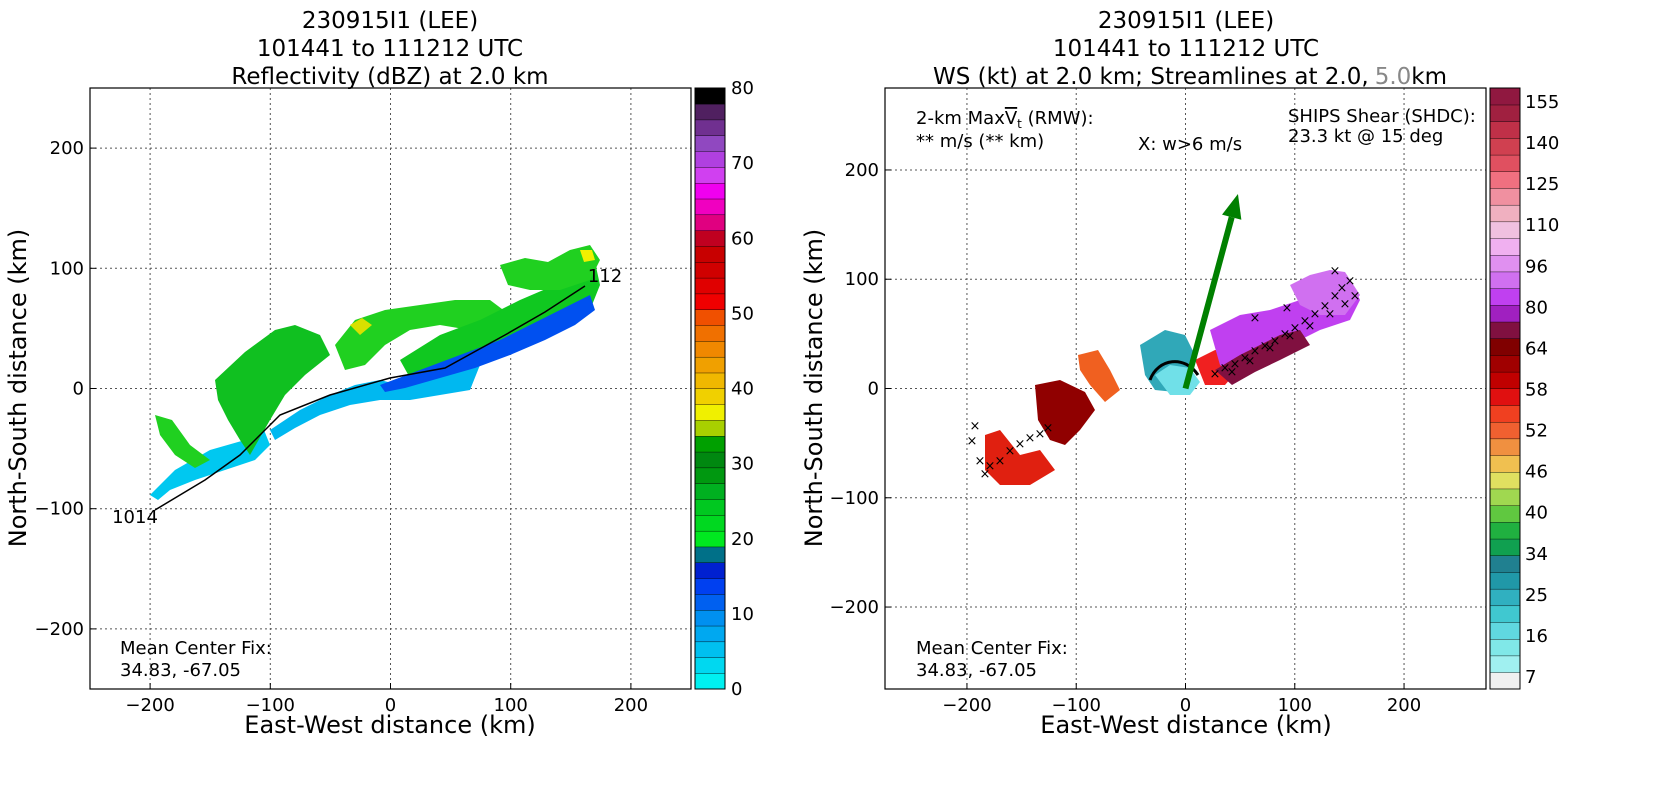  I want to click on left-y-axis-label: North-South distance (km), so click(18, 388).